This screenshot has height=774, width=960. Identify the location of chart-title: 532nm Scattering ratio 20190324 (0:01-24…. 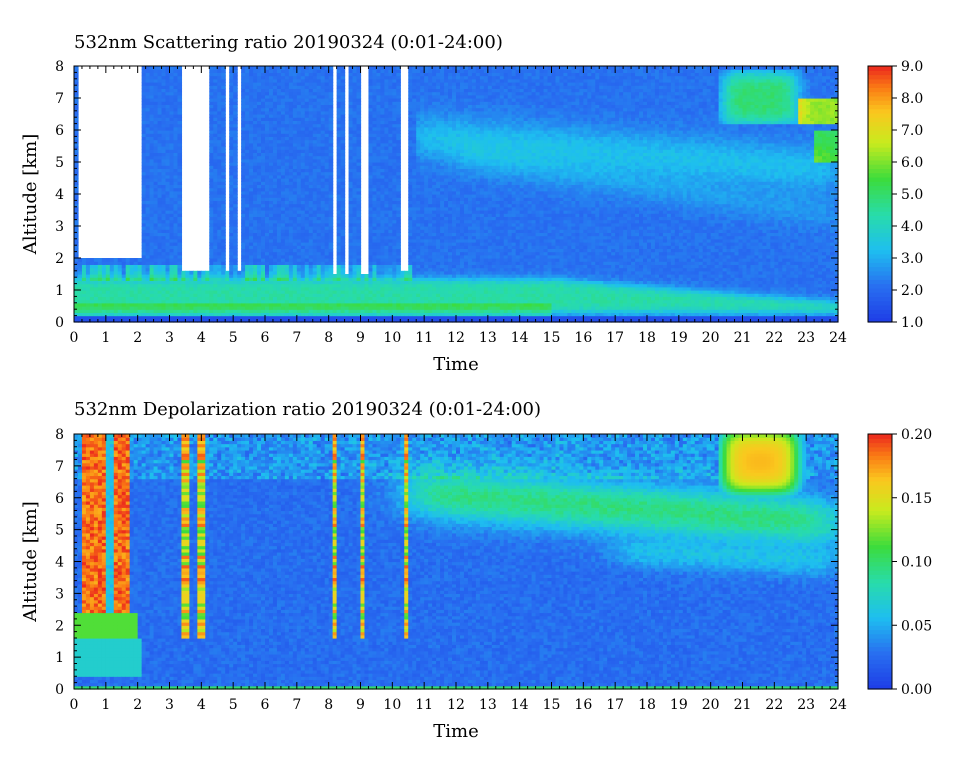
(288, 42).